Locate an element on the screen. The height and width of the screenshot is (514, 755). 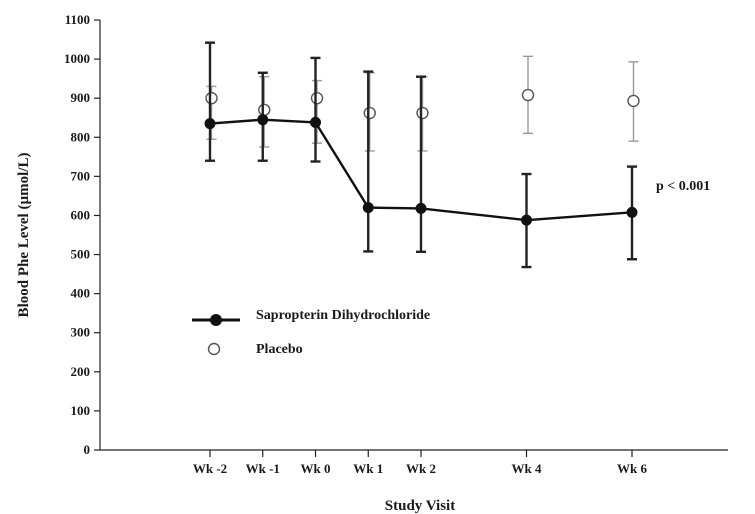
x-tick-label: Wk 0 is located at coordinates (316, 468).